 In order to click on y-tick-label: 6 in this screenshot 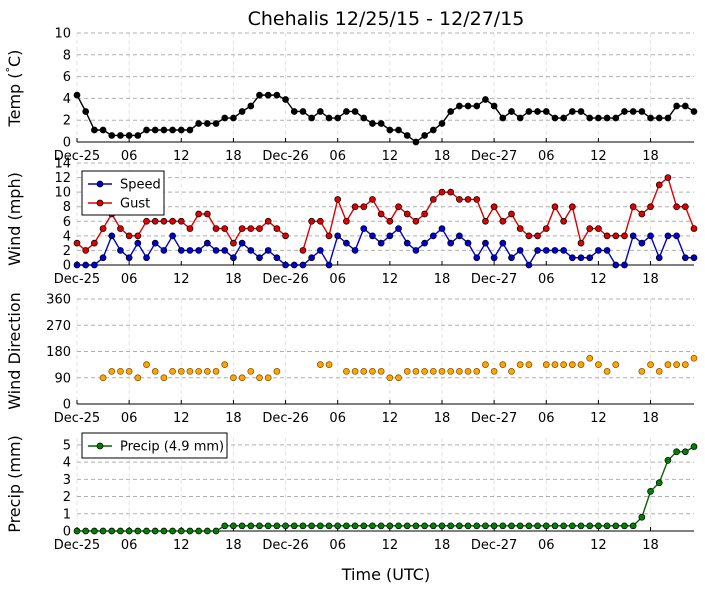, I will do `click(67, 77)`.